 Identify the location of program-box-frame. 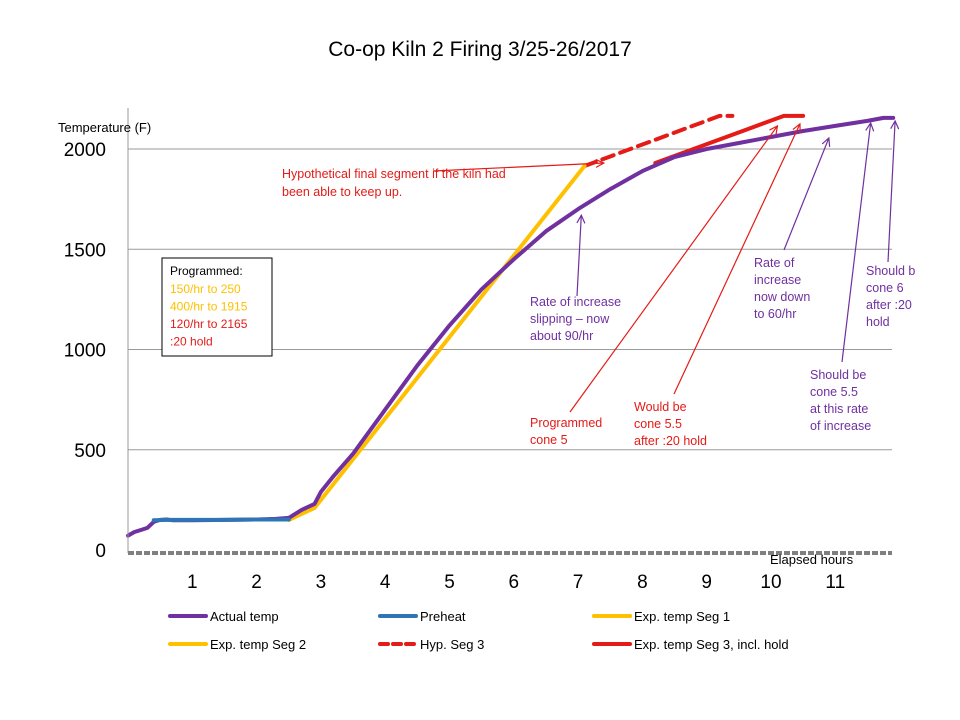
(217, 307).